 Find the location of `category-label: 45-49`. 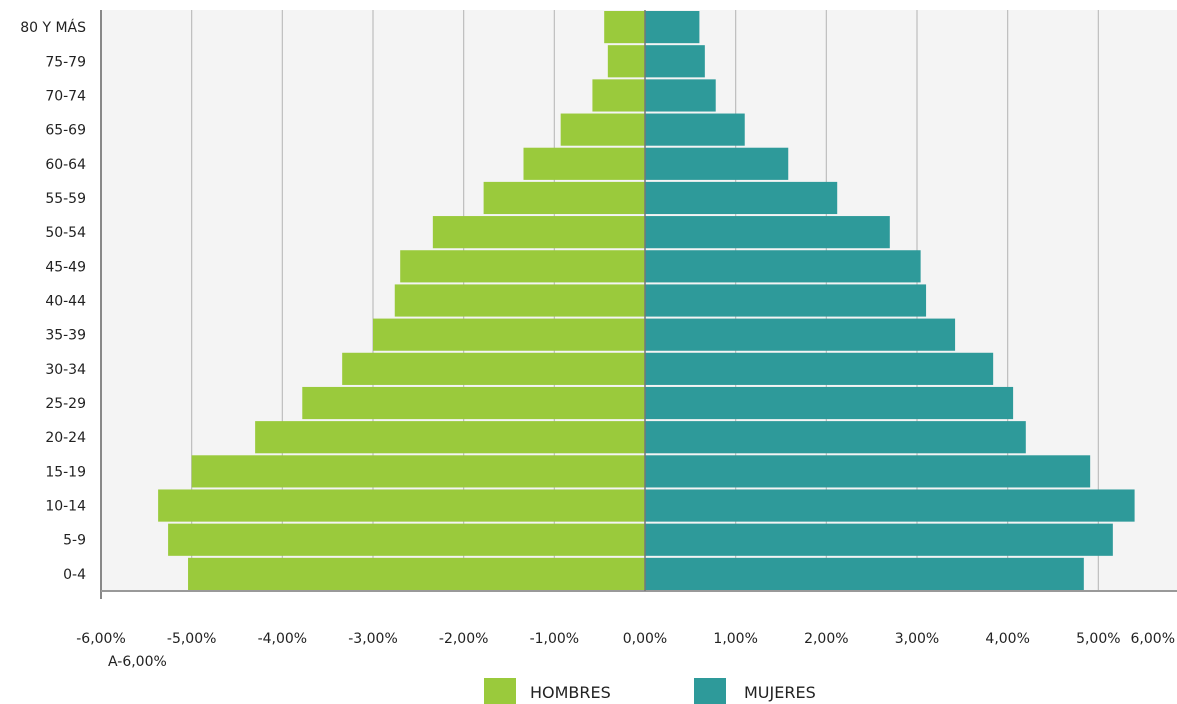

category-label: 45-49 is located at coordinates (65, 267).